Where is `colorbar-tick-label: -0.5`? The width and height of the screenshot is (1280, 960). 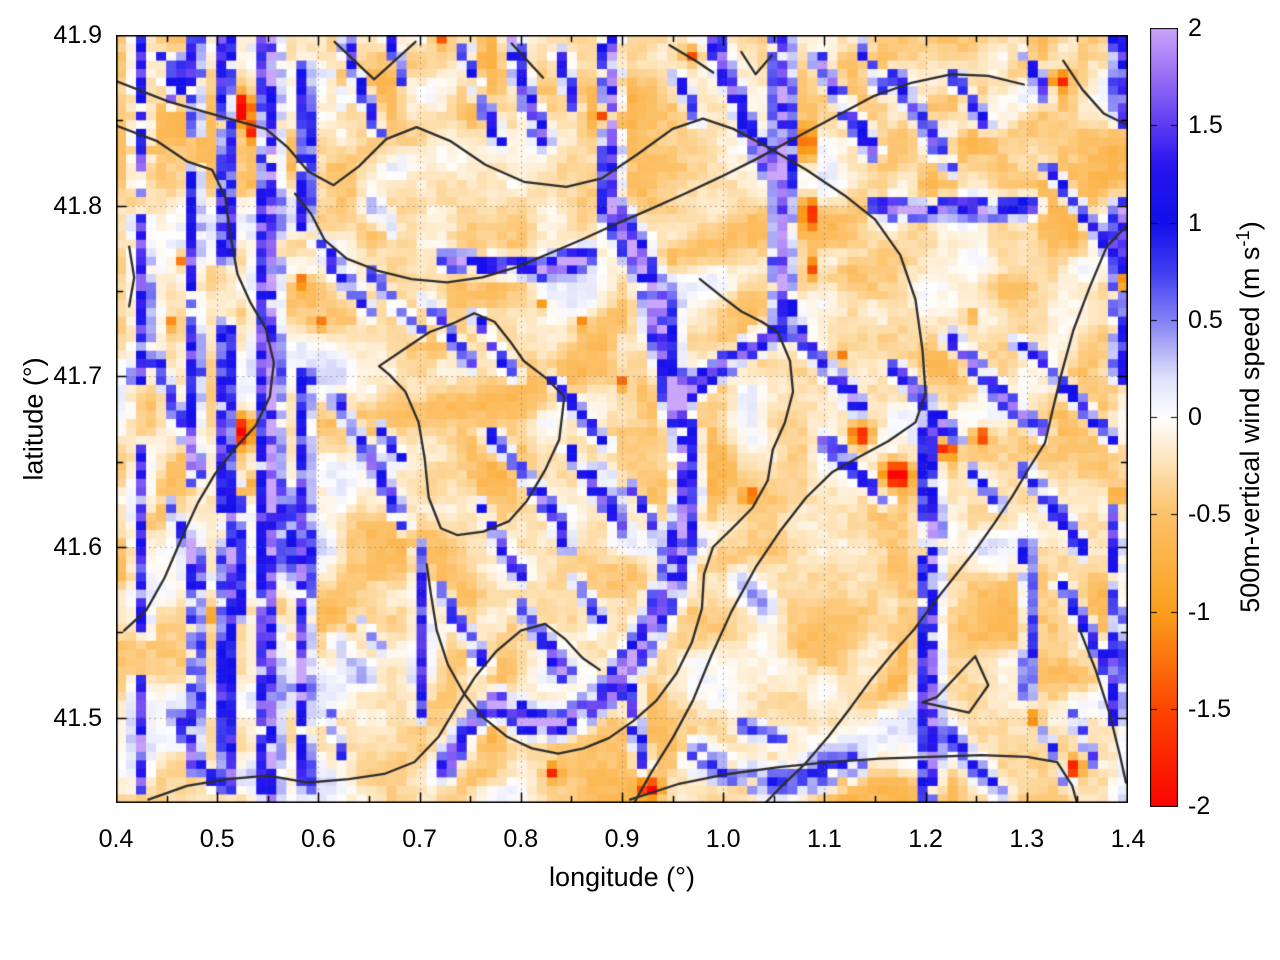 colorbar-tick-label: -0.5 is located at coordinates (1210, 514).